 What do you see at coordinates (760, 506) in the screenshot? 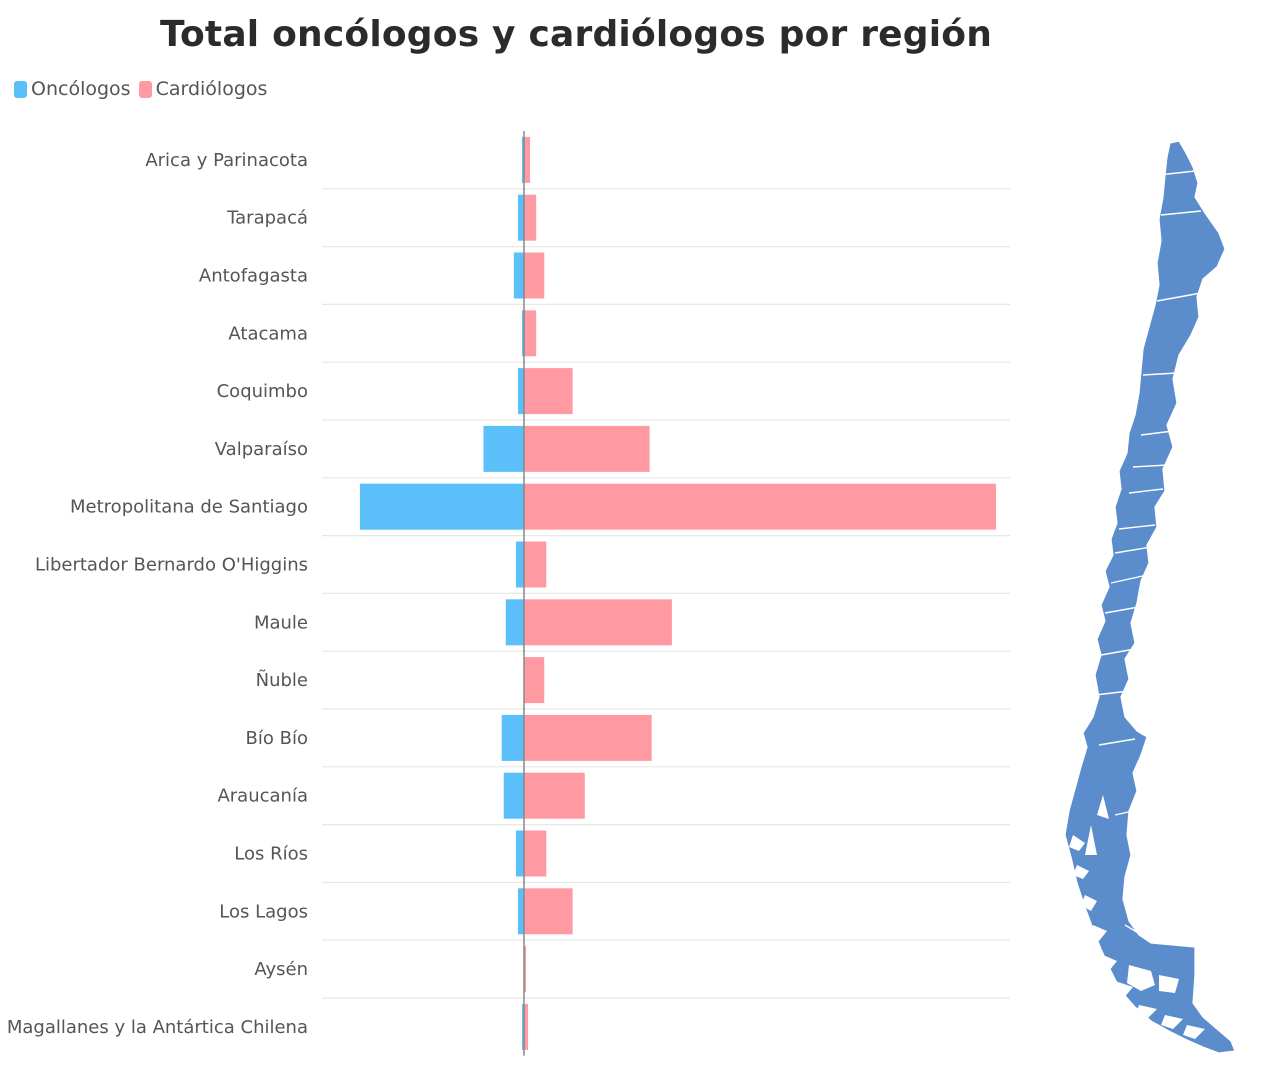
I see `bar-cardiologos-metropolitana-de-santiago` at bounding box center [760, 506].